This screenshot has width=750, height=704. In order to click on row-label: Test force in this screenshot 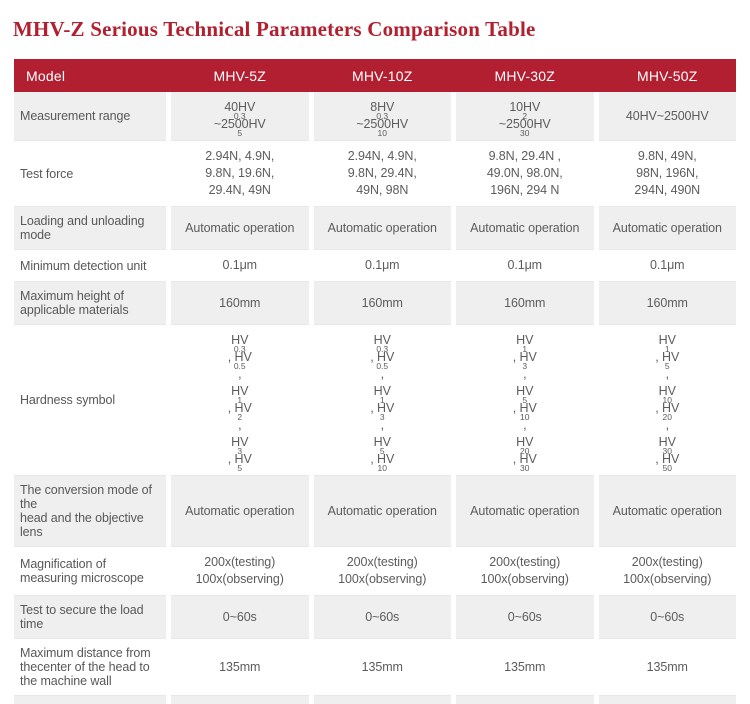, I will do `click(90, 173)`.